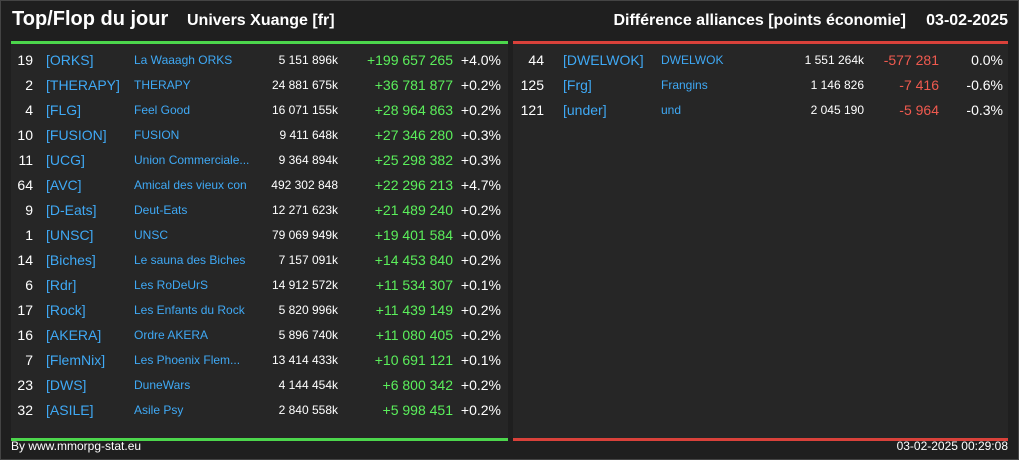  Describe the element at coordinates (308, 385) in the screenshot. I see `alliance-points: 4 144 454k` at that location.